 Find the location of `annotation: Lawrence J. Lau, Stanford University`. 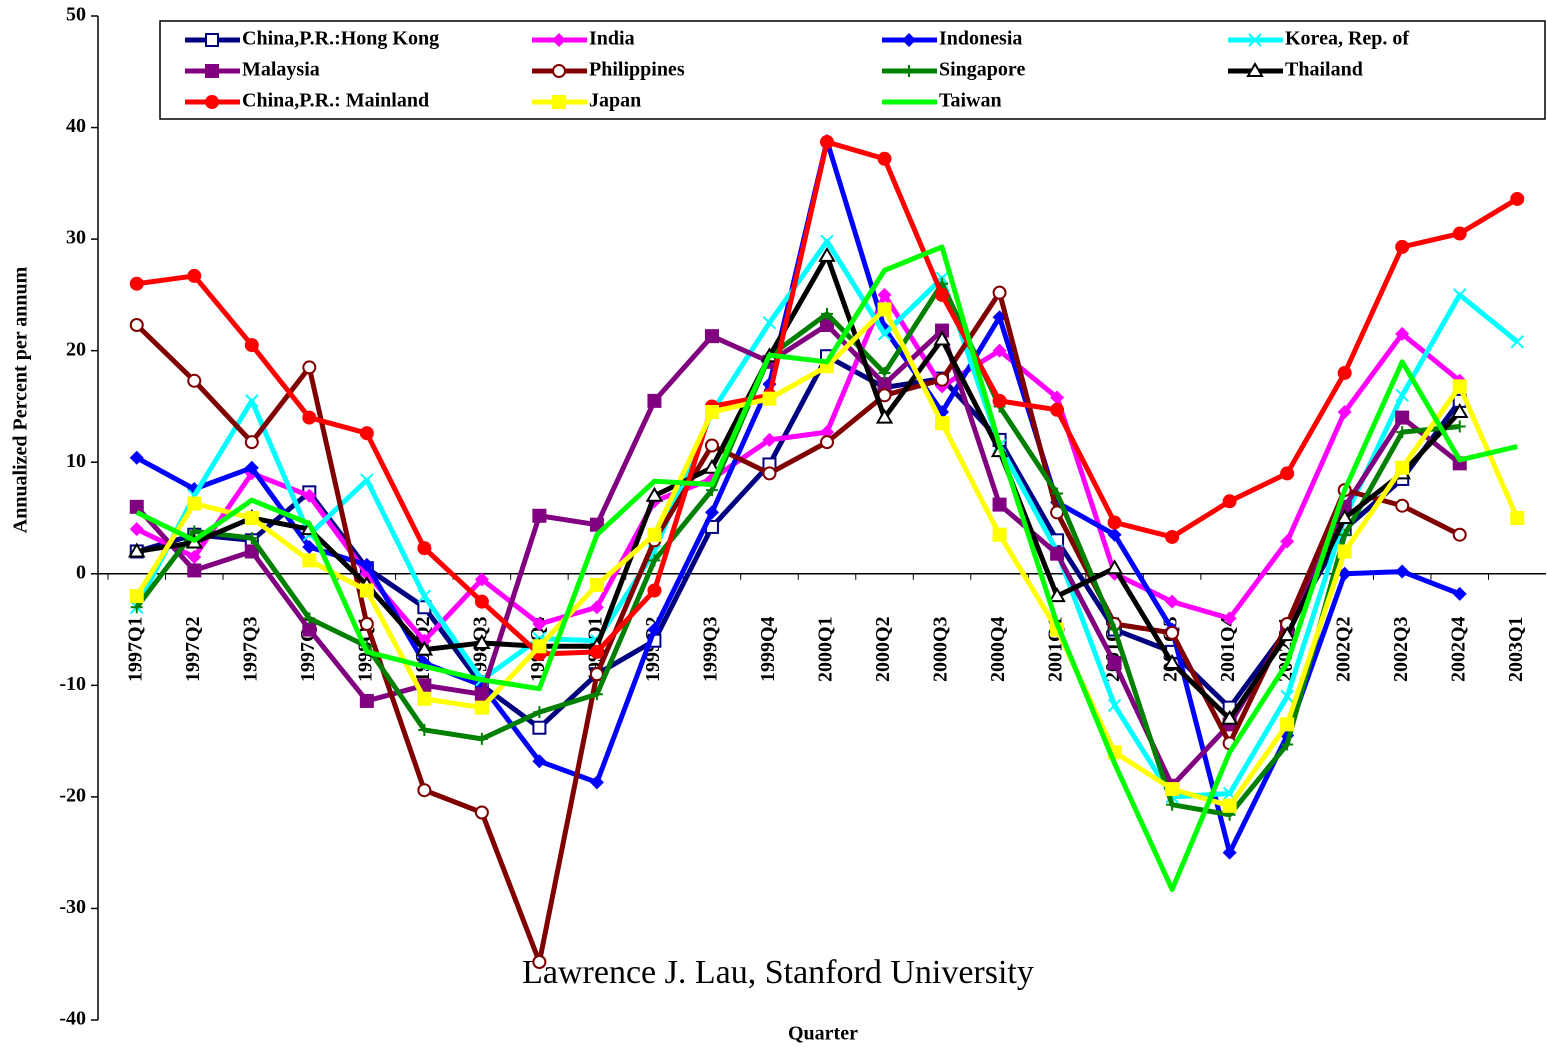

annotation: Lawrence J. Lau, Stanford University is located at coordinates (778, 972).